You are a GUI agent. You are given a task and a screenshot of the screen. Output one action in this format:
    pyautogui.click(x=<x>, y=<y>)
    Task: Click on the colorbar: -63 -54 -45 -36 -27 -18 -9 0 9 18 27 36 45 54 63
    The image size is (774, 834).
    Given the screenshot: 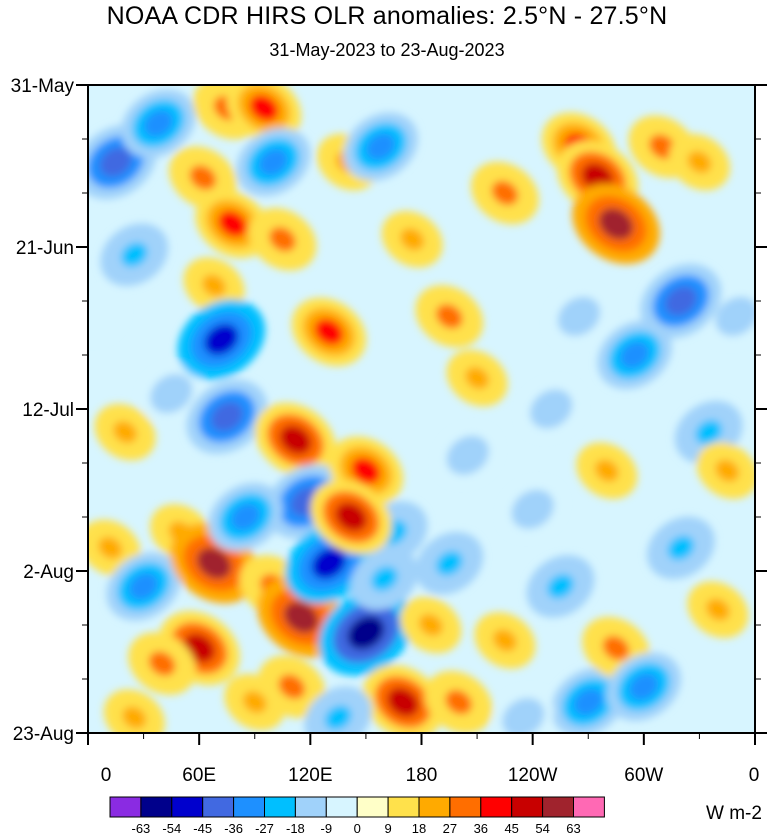 What is the action you would take?
    pyautogui.click(x=357, y=815)
    